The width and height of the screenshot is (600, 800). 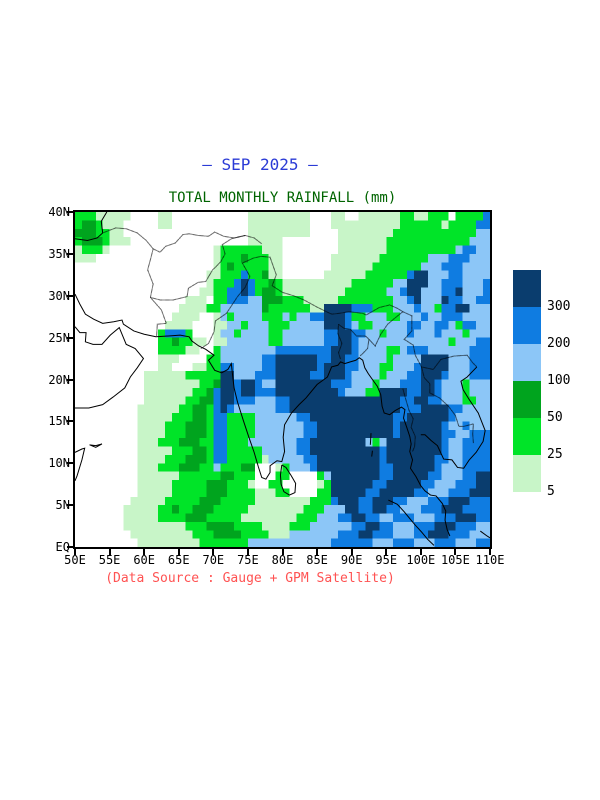 What do you see at coordinates (260, 164) in the screenshot?
I see `plot-title: — SEP 2025 —` at bounding box center [260, 164].